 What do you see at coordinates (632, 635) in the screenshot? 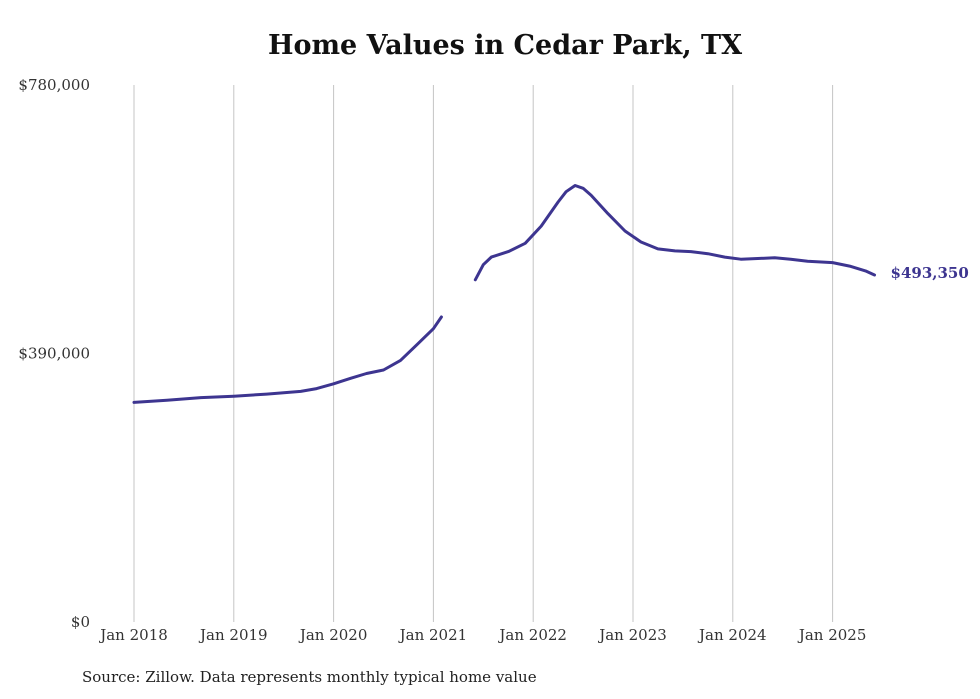
I see `x-tick-label: Jan 2023` at bounding box center [632, 635].